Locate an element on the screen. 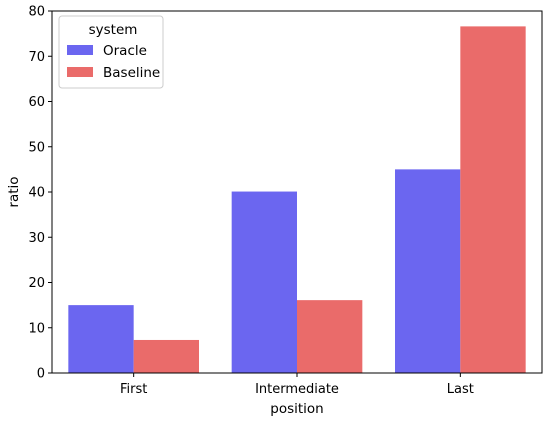 This screenshot has height=422, width=550. legend-label-oracle: Oracle is located at coordinates (125, 51).